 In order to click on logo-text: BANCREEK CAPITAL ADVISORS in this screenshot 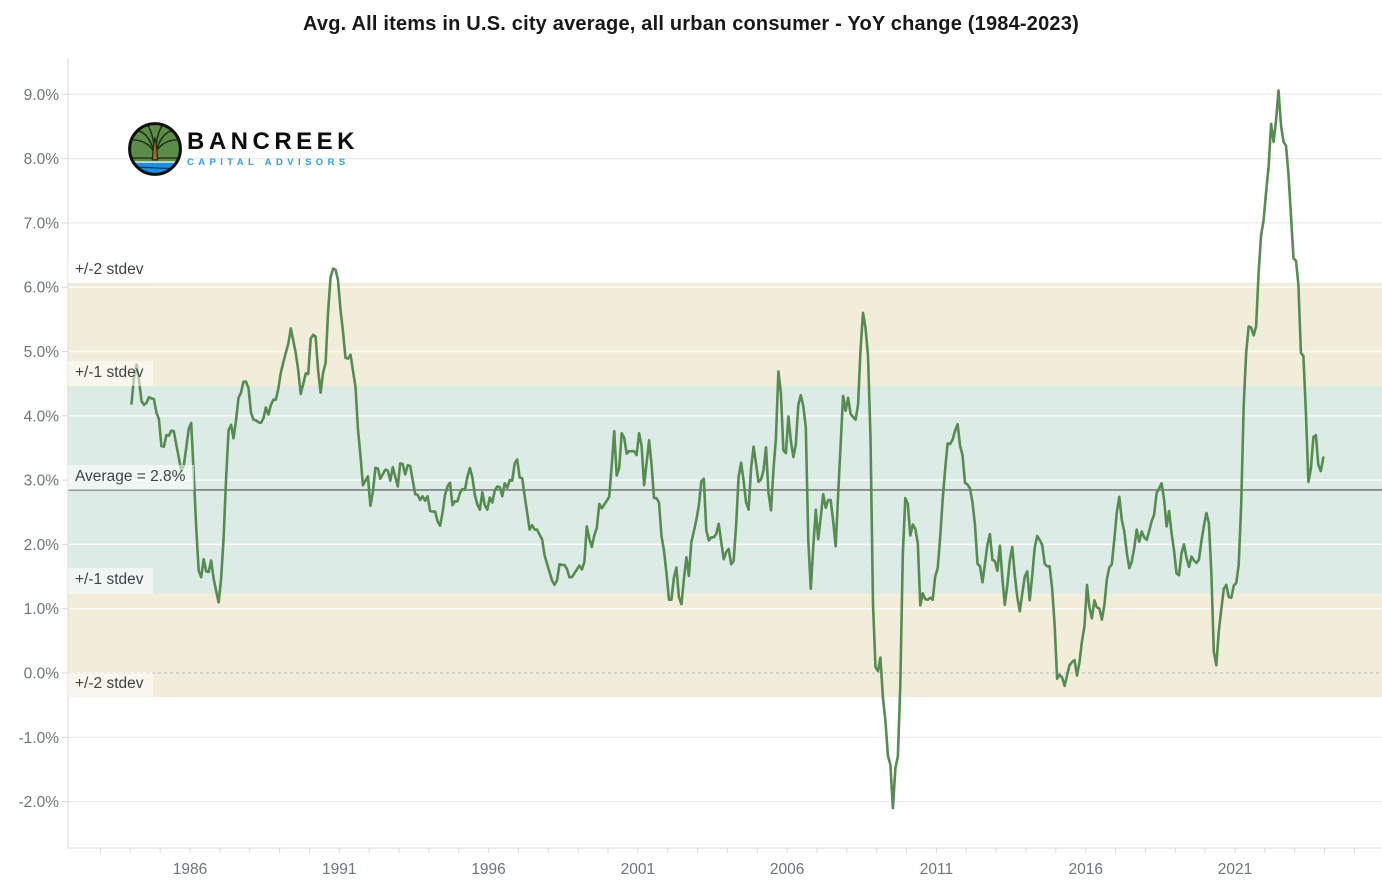, I will do `click(273, 149)`.